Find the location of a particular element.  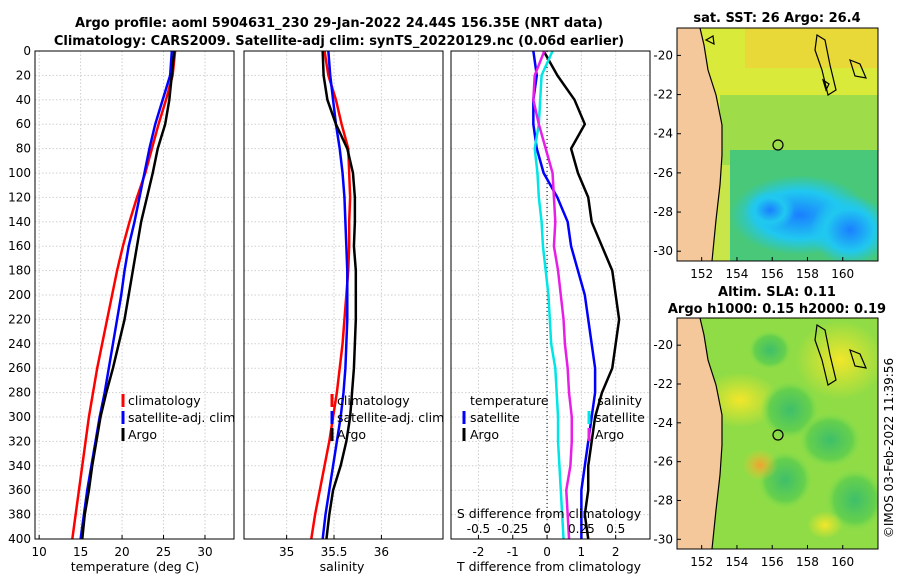

map-lat-tick-label: -28 is located at coordinates (663, 500).